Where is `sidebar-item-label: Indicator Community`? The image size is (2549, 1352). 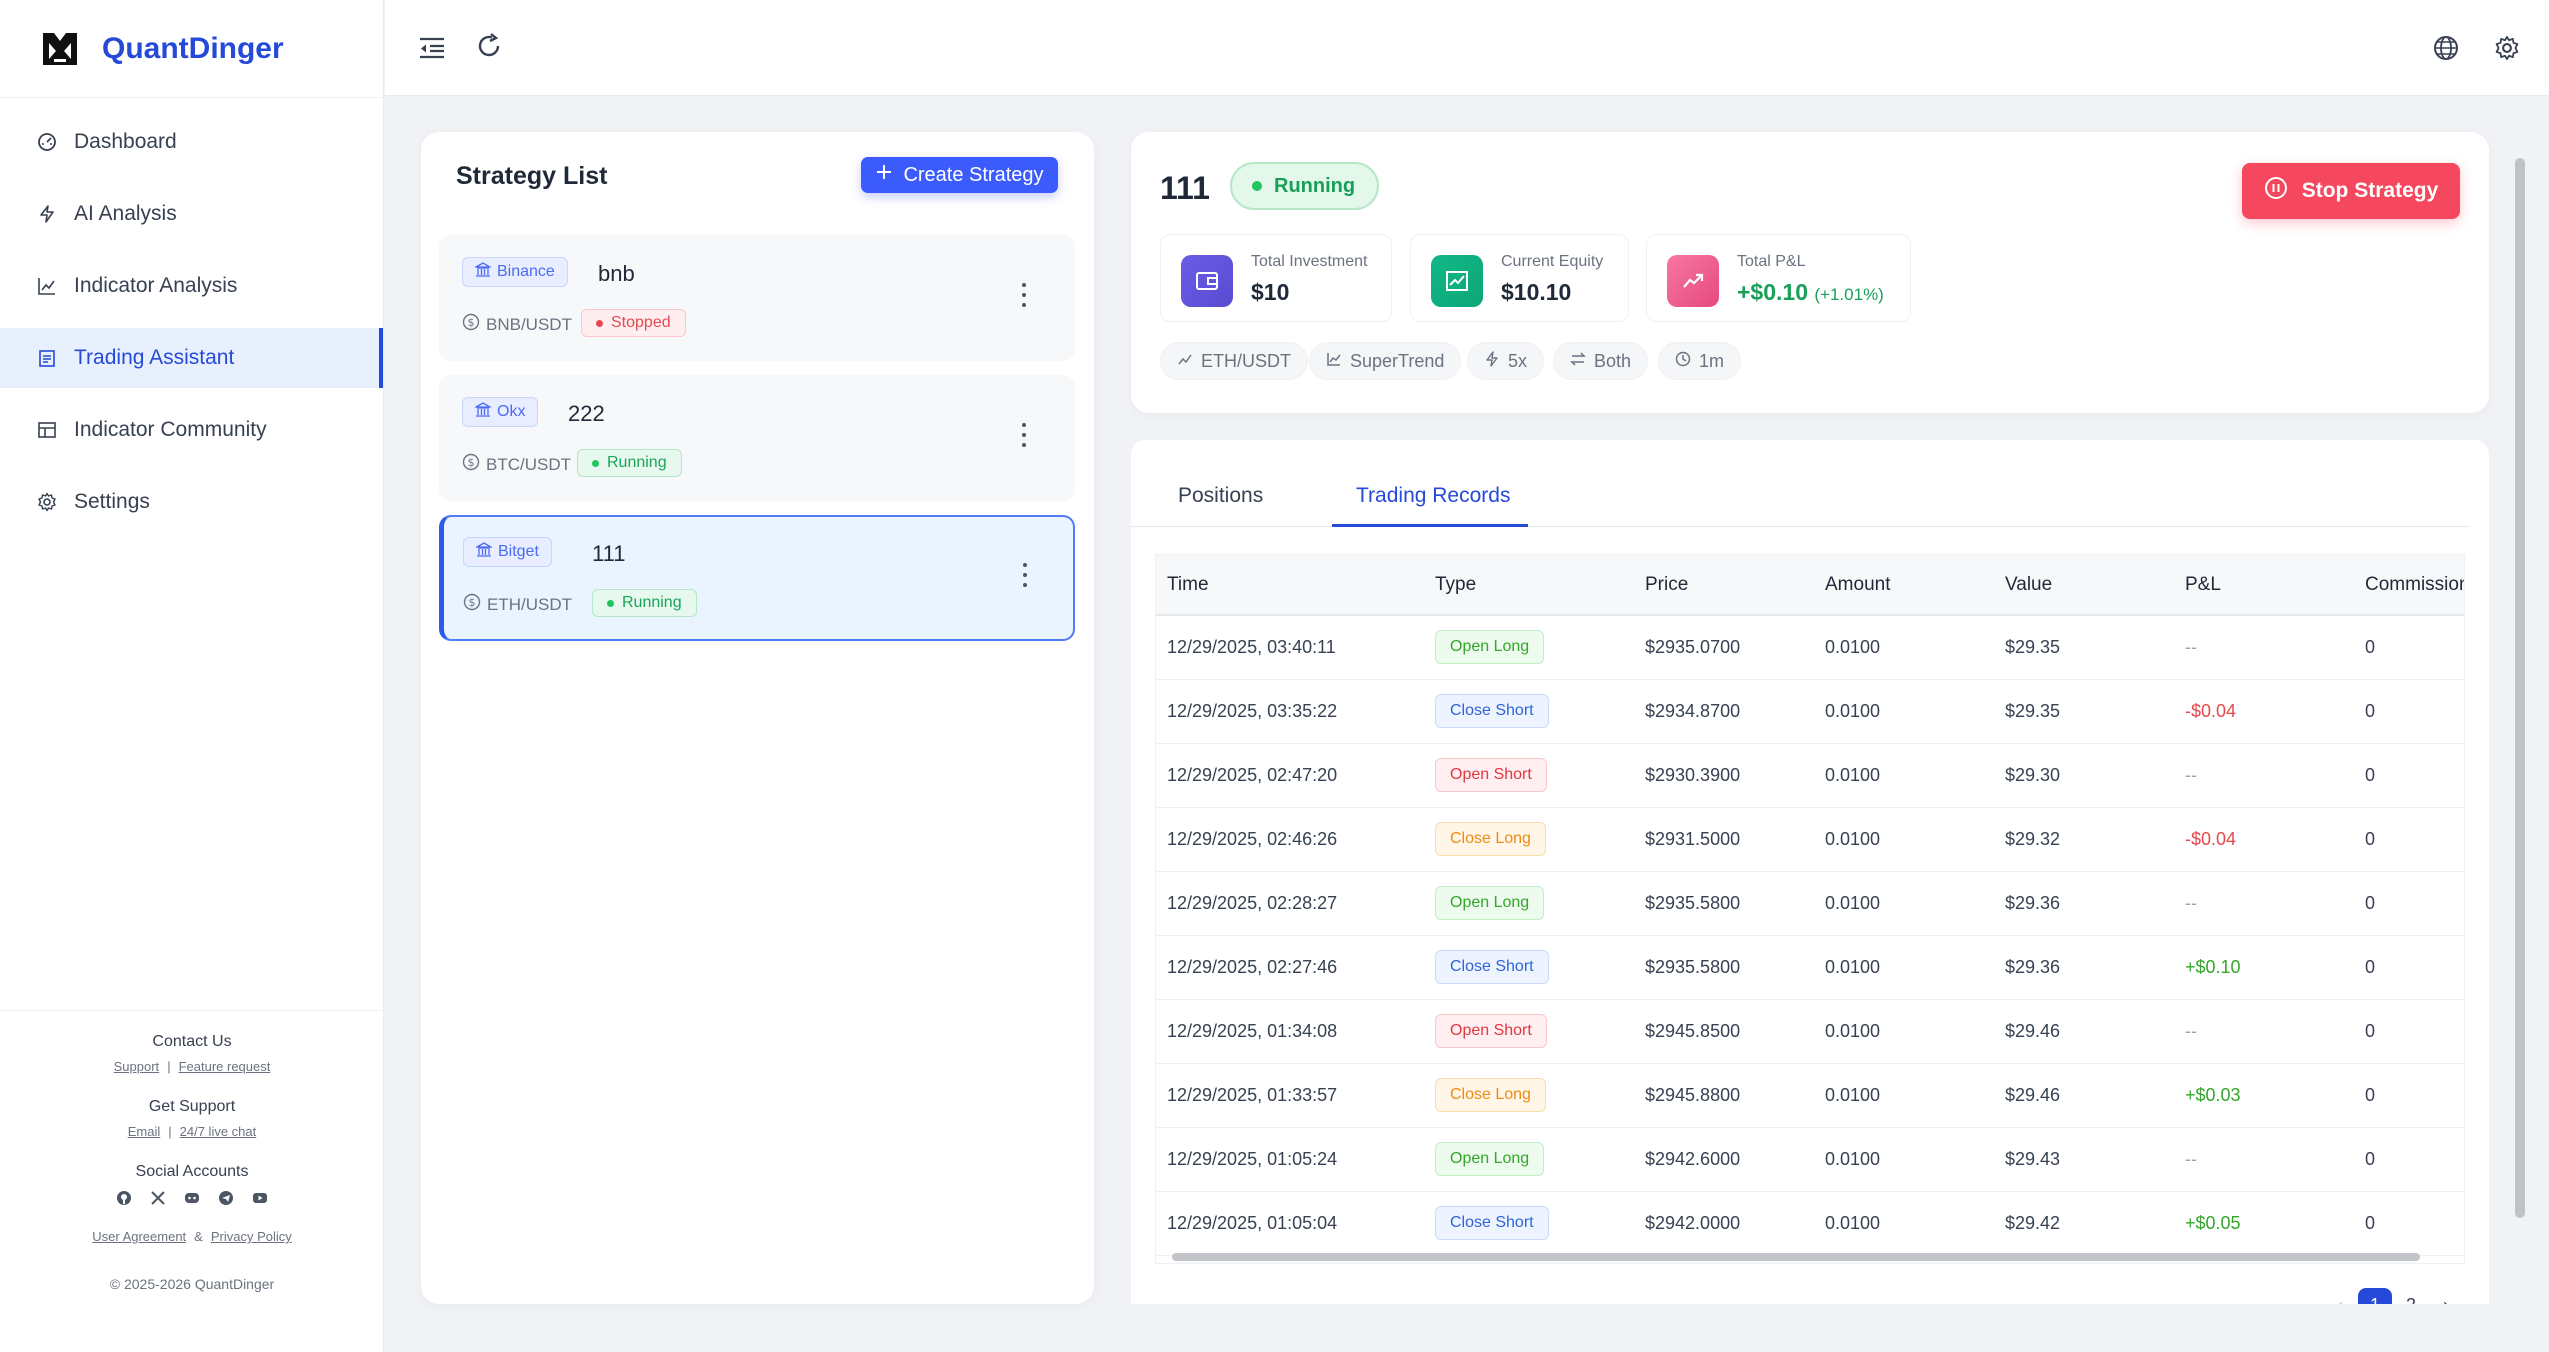
sidebar-item-label: Indicator Community is located at coordinates (170, 429).